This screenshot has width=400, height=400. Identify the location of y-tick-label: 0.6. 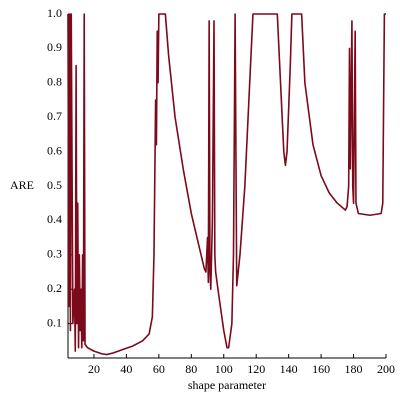
(54, 150).